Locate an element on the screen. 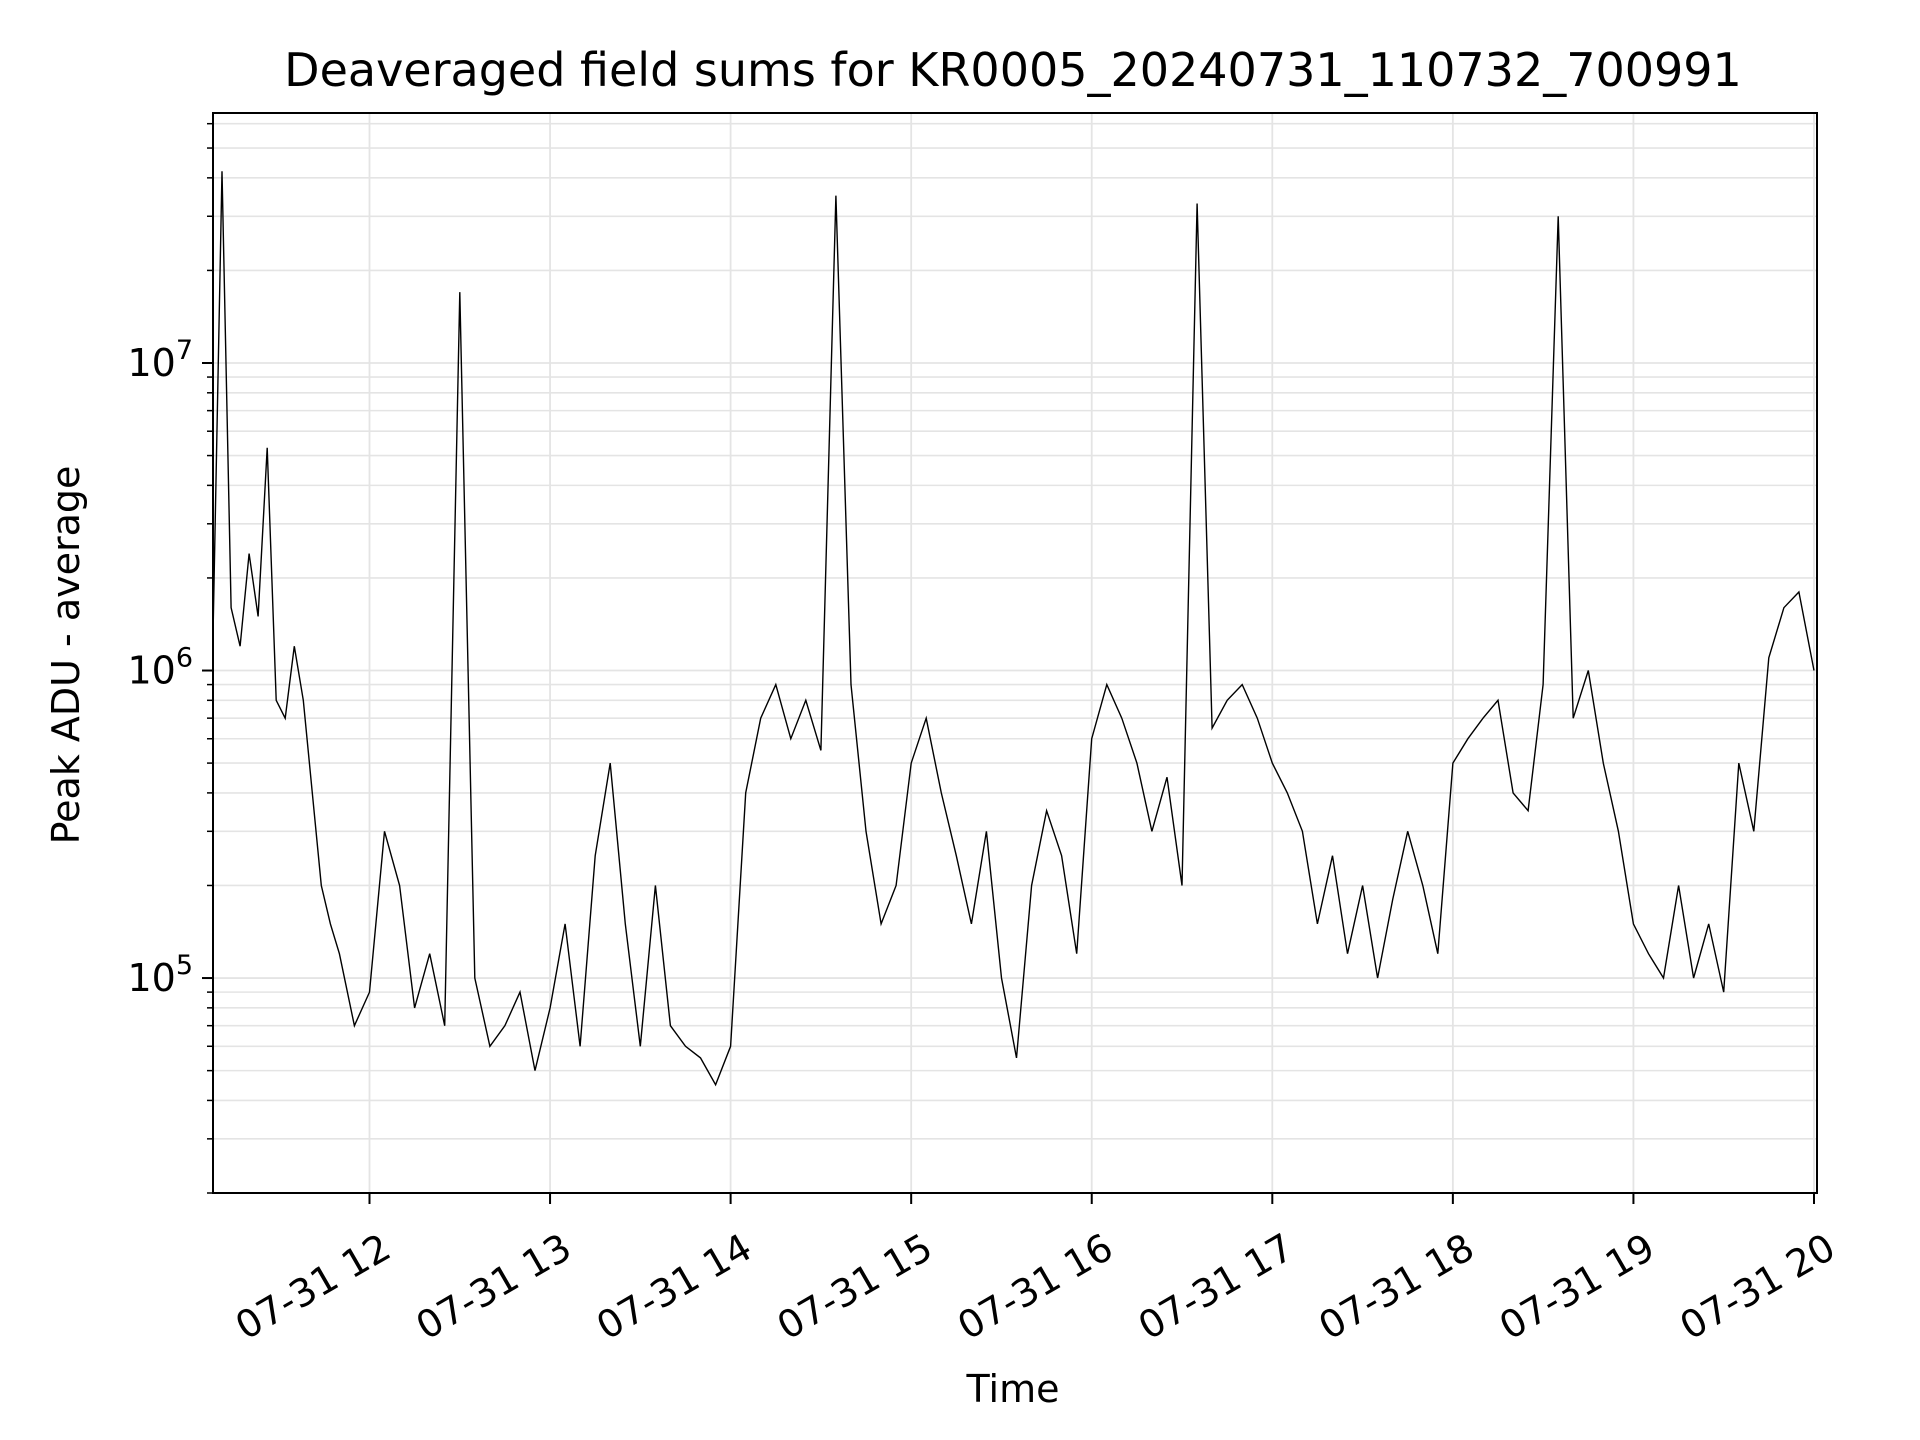 This screenshot has width=1920, height=1440. y-tick-label: 105 is located at coordinates (160, 975).